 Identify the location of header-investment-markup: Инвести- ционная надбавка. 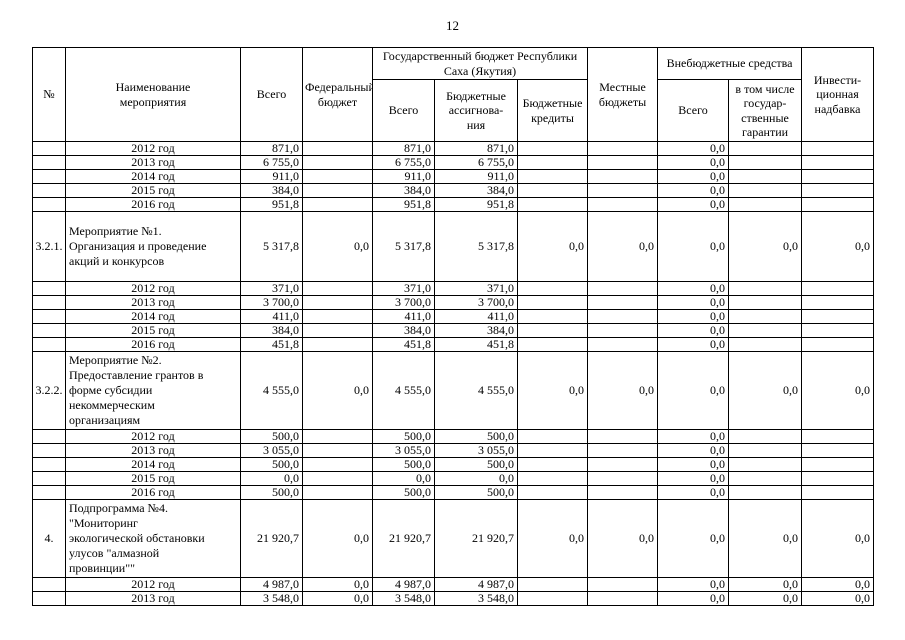
(838, 94).